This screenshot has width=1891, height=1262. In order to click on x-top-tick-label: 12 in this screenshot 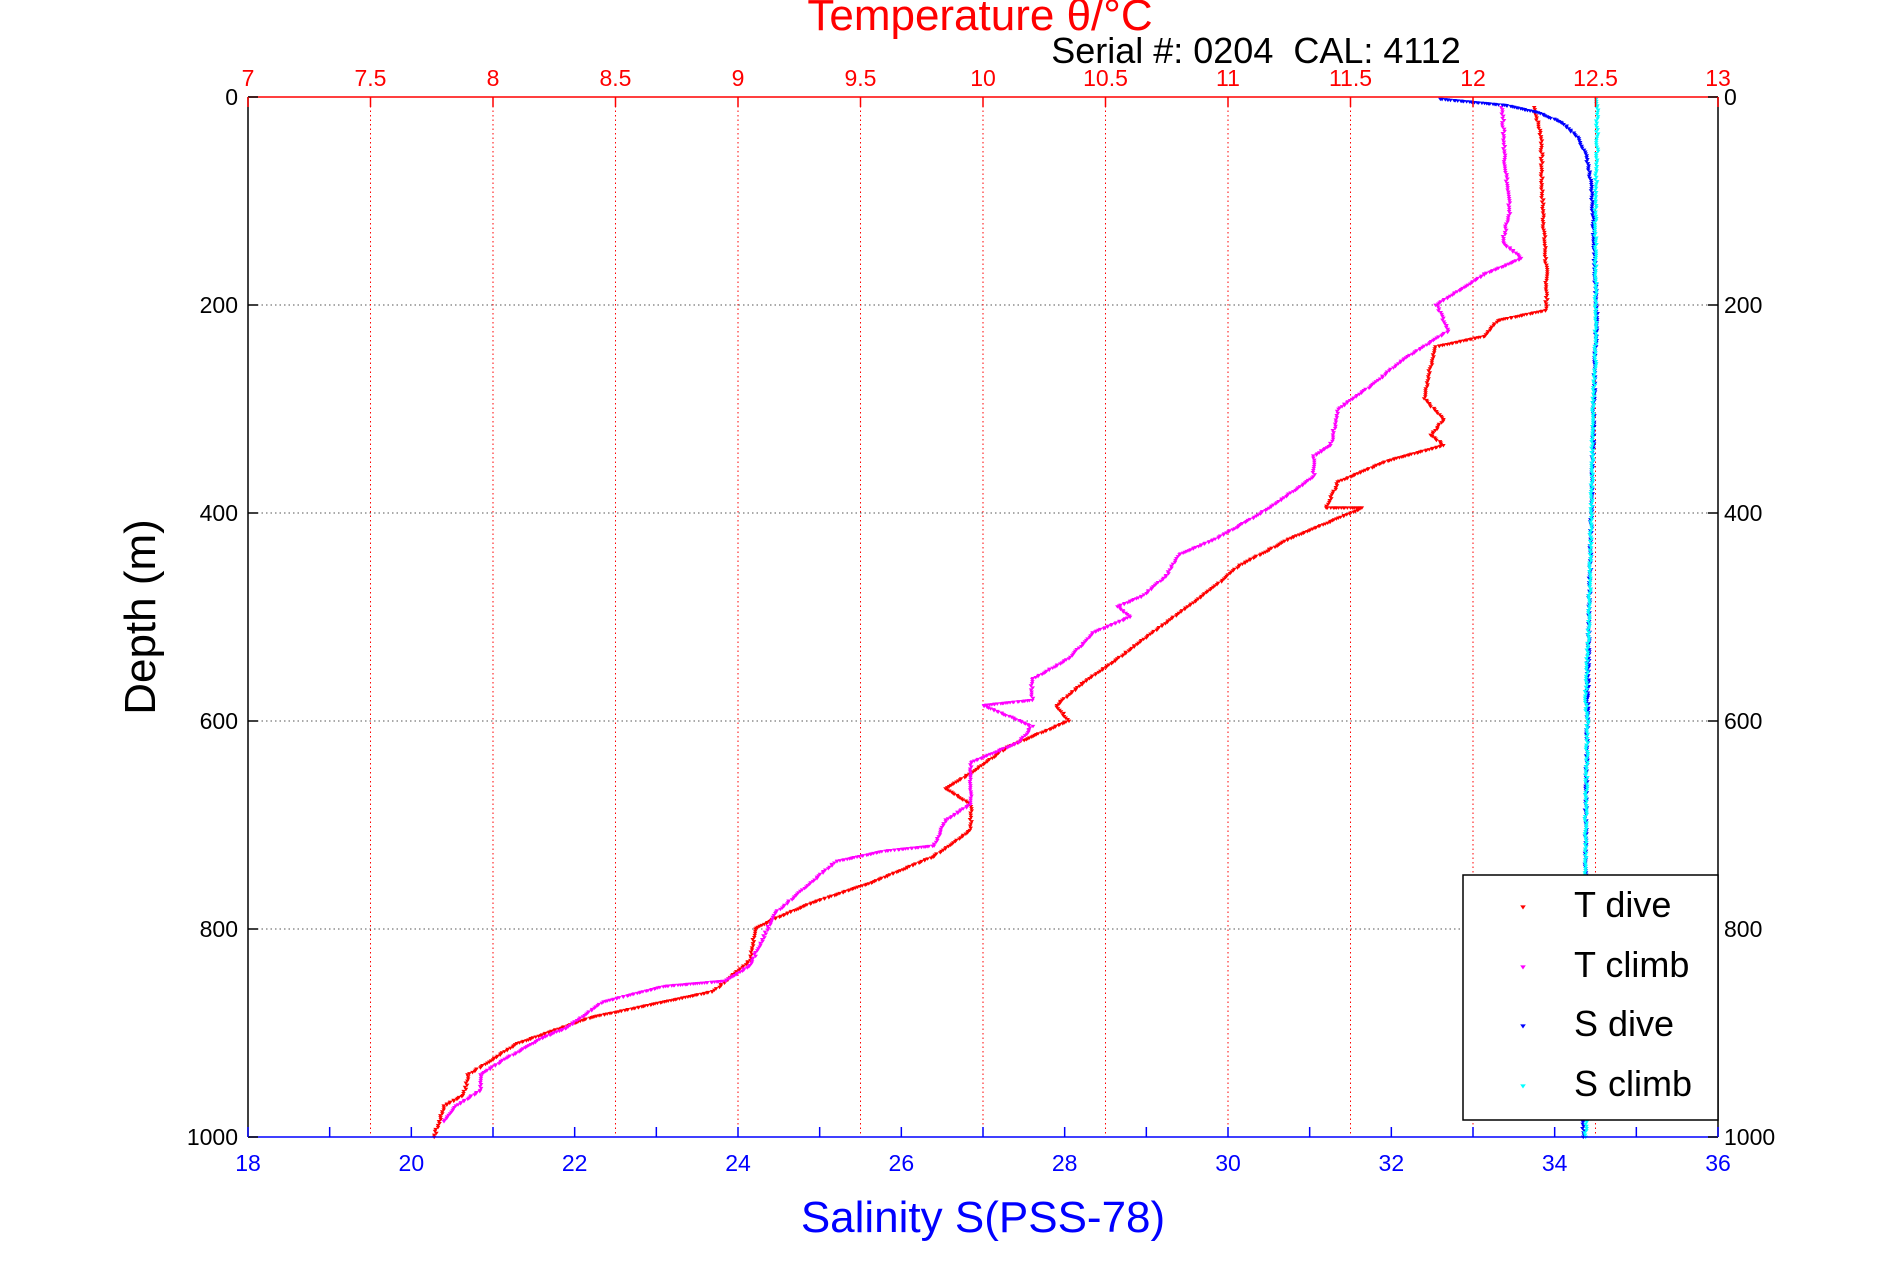, I will do `click(1473, 78)`.